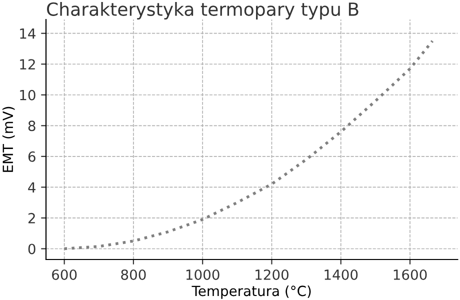 This screenshot has height=300, width=460. I want to click on y-tick-label: 4, so click(32, 187).